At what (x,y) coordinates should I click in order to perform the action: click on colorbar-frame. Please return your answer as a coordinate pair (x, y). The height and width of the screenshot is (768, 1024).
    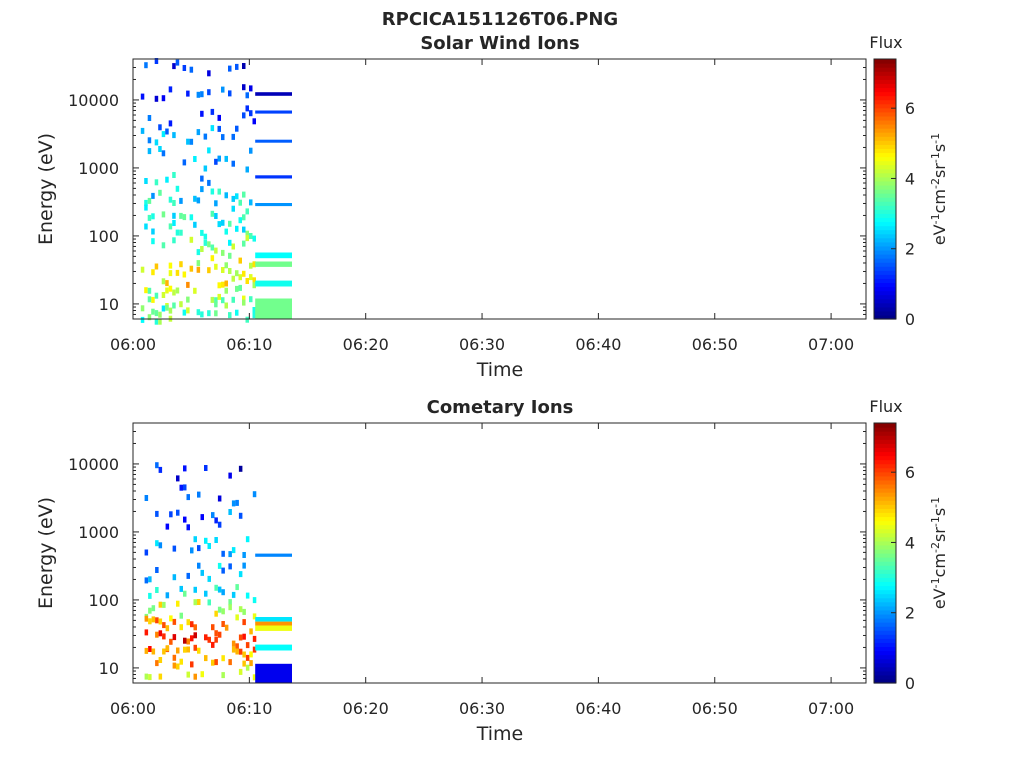
    Looking at the image, I should click on (885, 189).